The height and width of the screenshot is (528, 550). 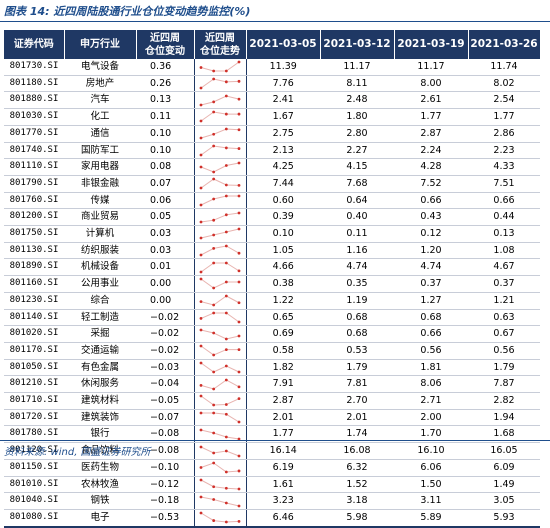 What do you see at coordinates (431, 251) in the screenshot?
I see `cell-value-week-3: 1.20` at bounding box center [431, 251].